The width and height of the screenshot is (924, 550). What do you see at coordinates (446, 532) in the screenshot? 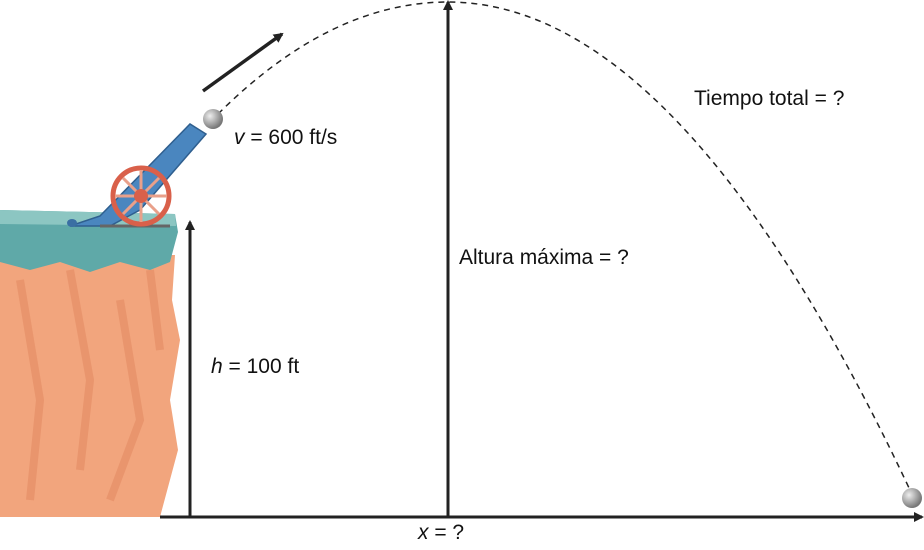
I see `distance-value: = ?` at bounding box center [446, 532].